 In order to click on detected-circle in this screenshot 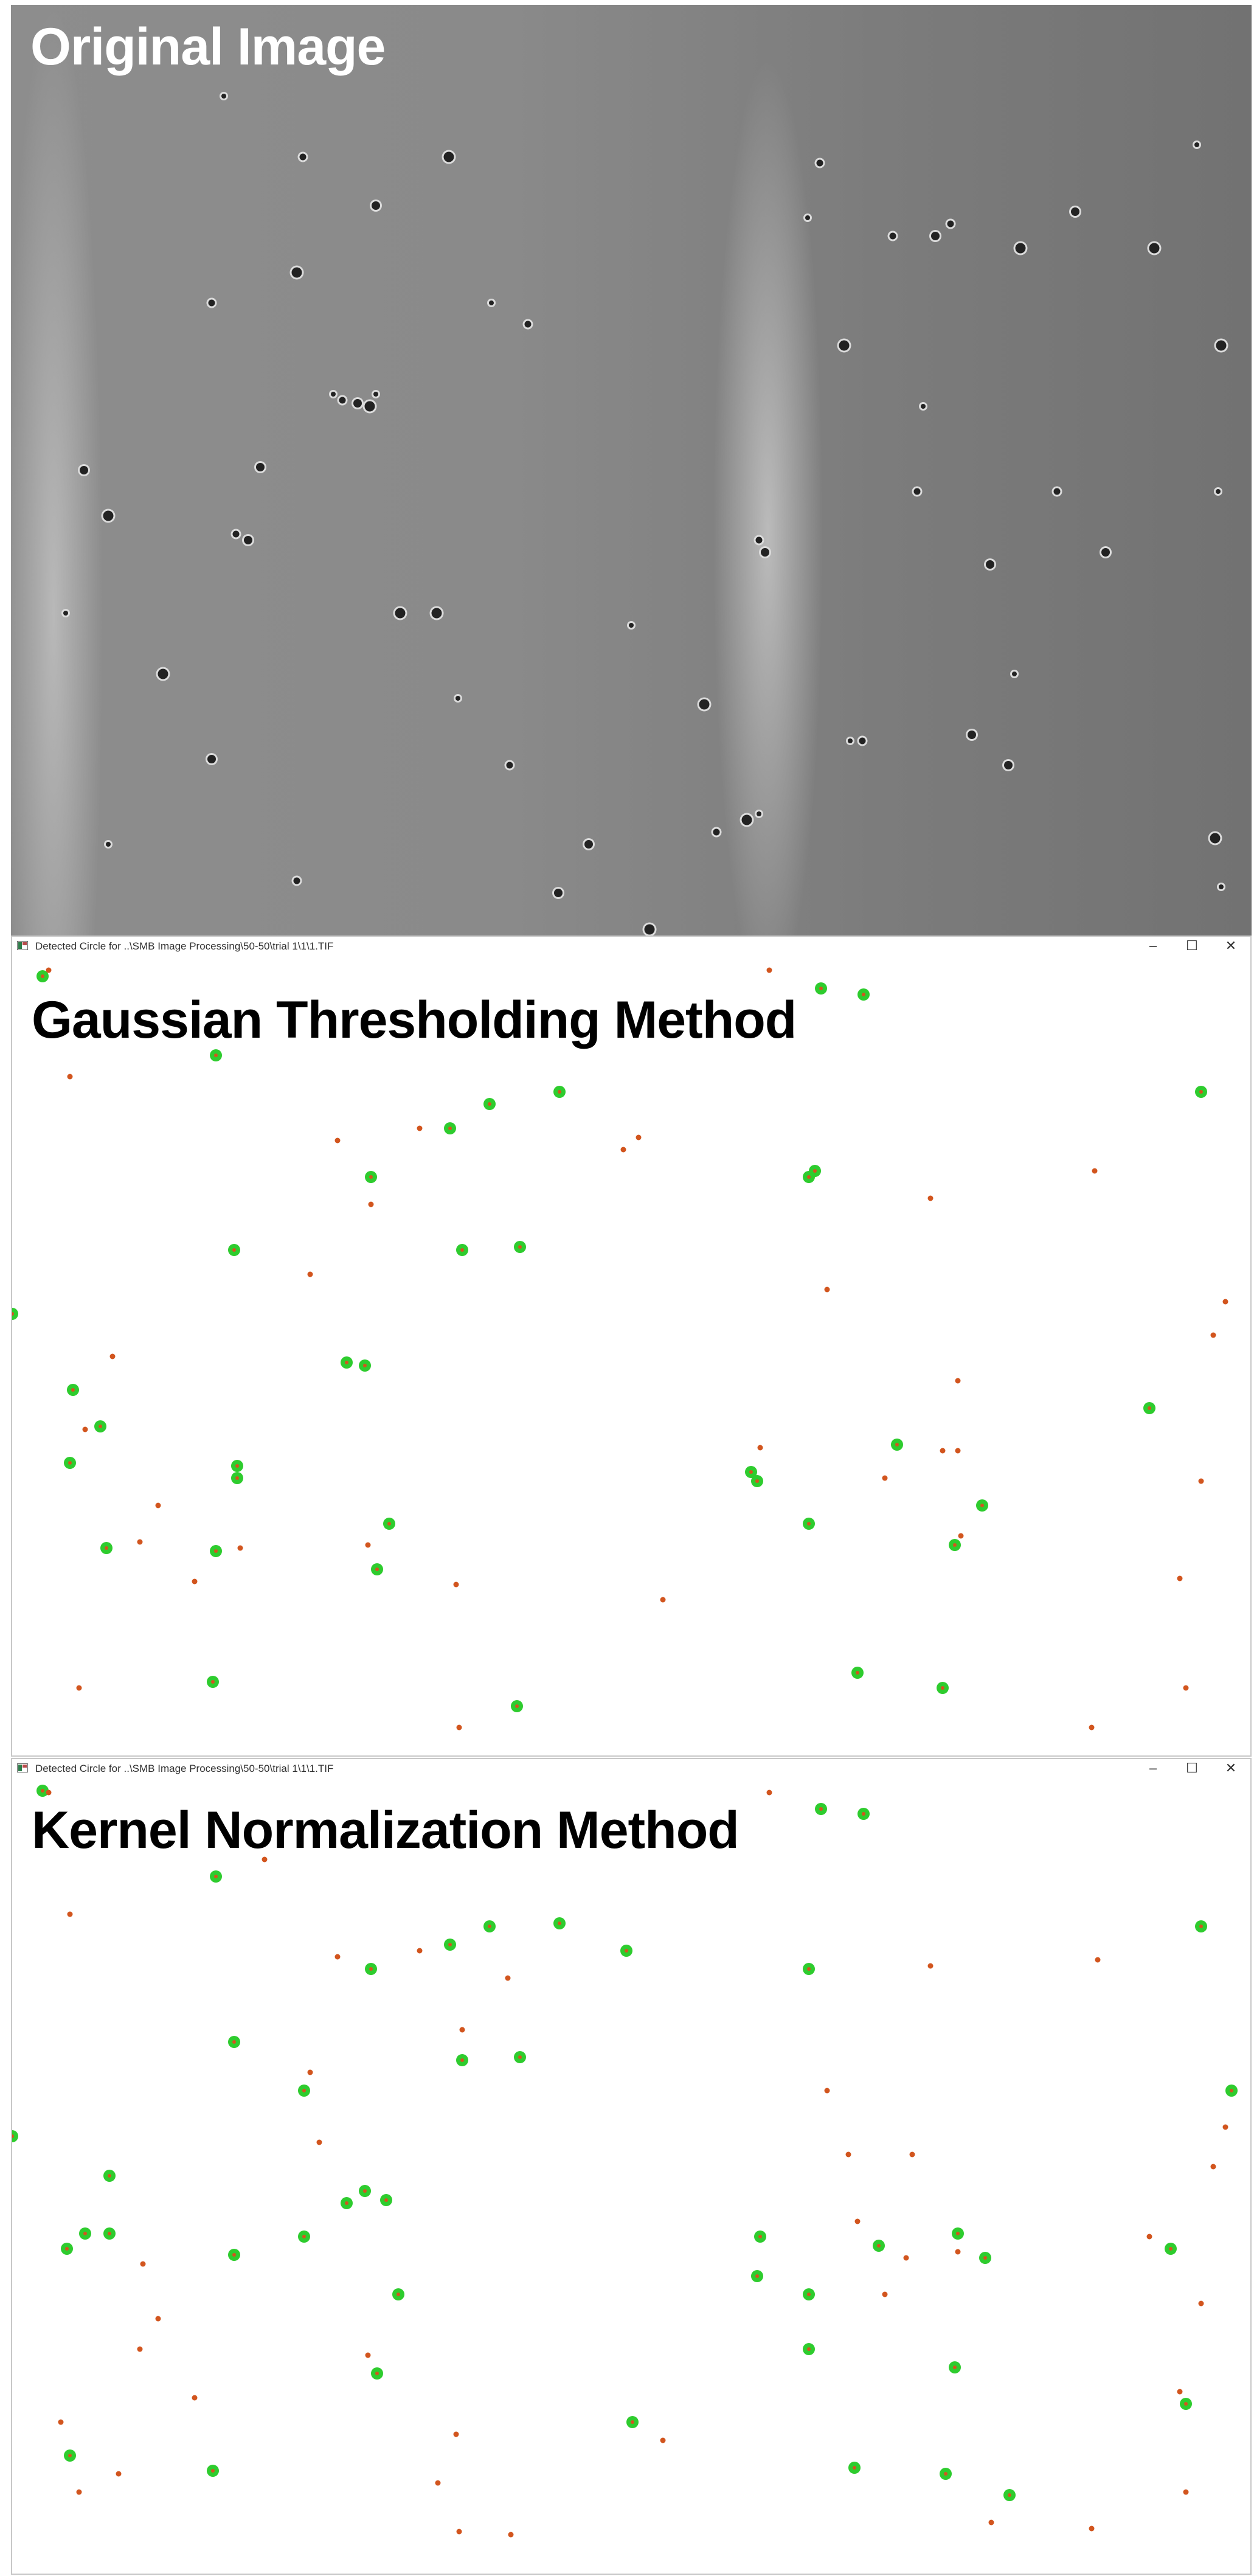, I will do `click(15, 1314)`.